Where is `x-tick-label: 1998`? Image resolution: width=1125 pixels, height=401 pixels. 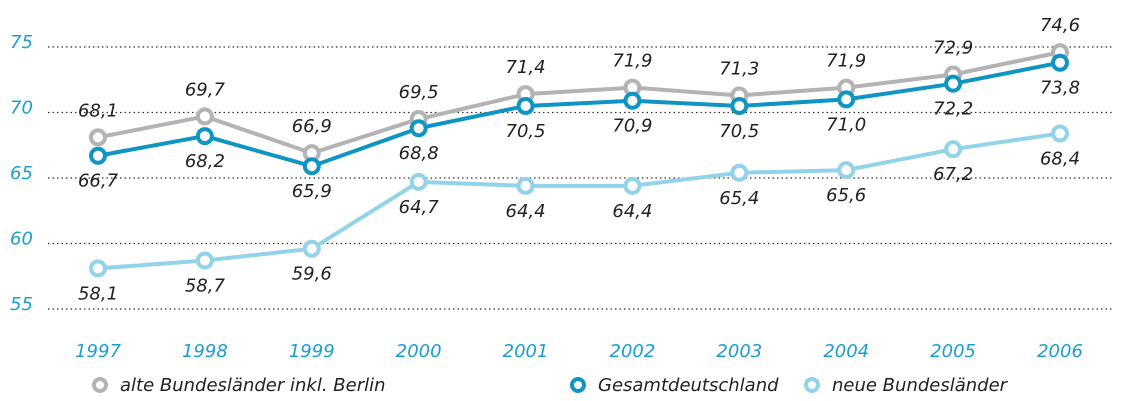 x-tick-label: 1998 is located at coordinates (205, 351).